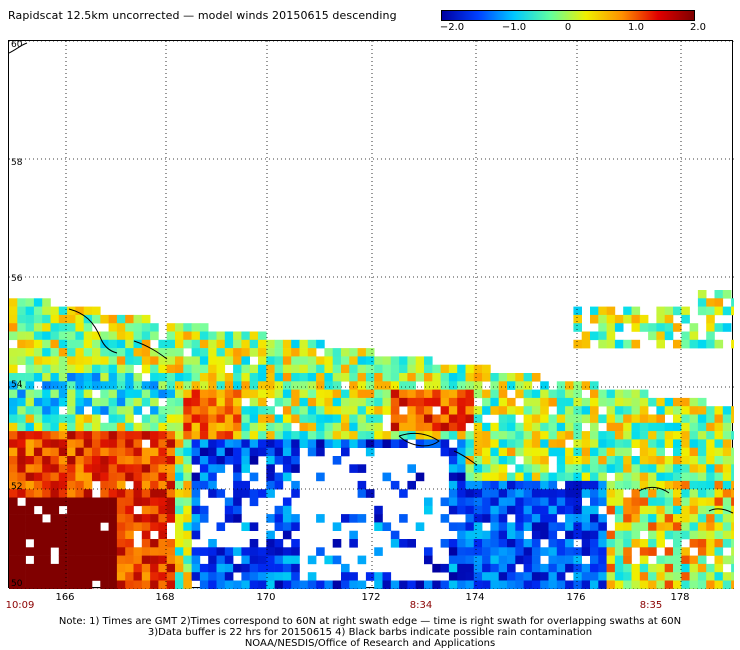  Describe the element at coordinates (17, 279) in the screenshot. I see `lat-label-56: 56` at that location.